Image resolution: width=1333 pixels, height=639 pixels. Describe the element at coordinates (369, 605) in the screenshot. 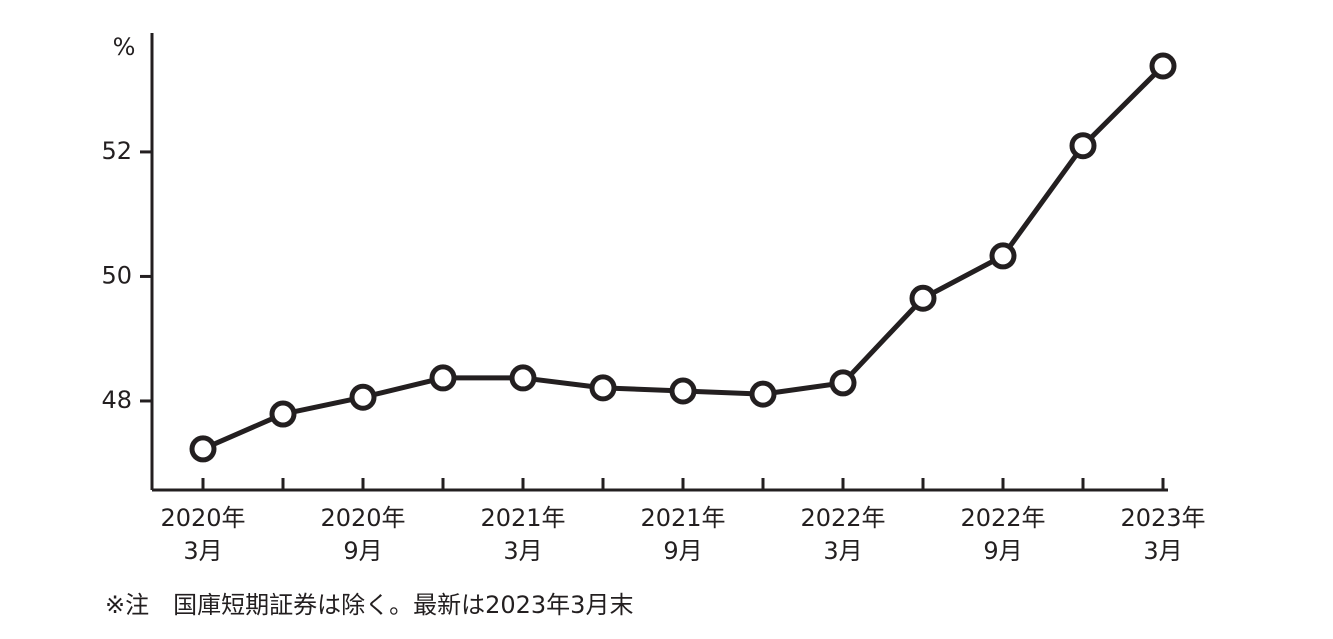

I see `note: ※注 国庫短期証券は除く。最新は2023年3月末` at that location.